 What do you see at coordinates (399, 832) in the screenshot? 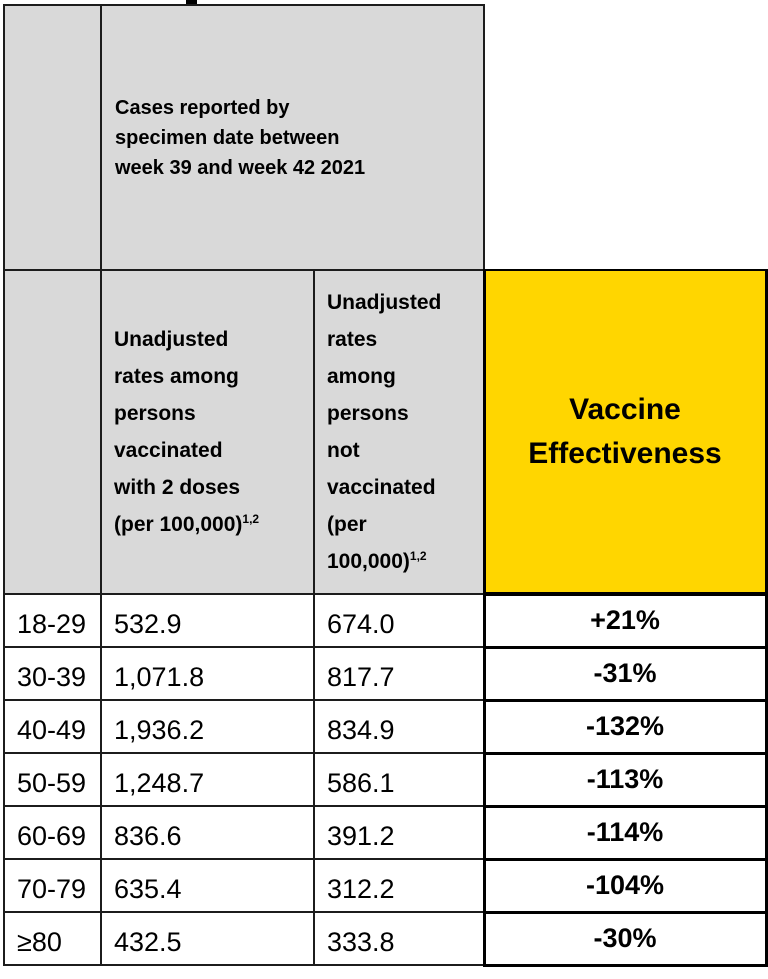
I see `unvaccinated-rate-cell: 391.2` at bounding box center [399, 832].